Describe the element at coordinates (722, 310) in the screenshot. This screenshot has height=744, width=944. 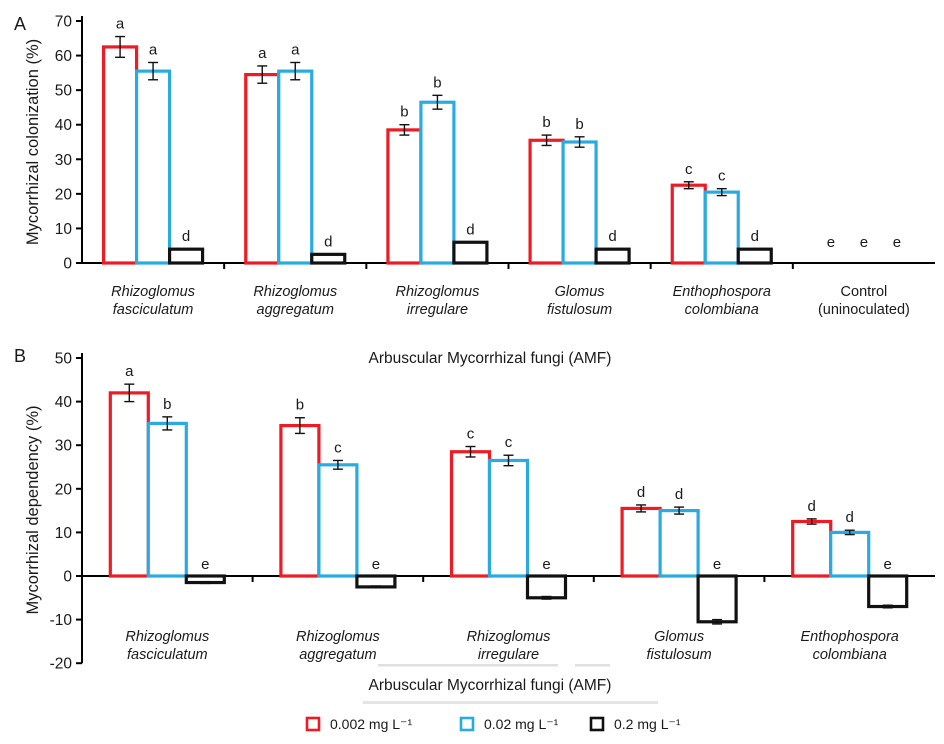
I see `x-category-label: colombiana` at that location.